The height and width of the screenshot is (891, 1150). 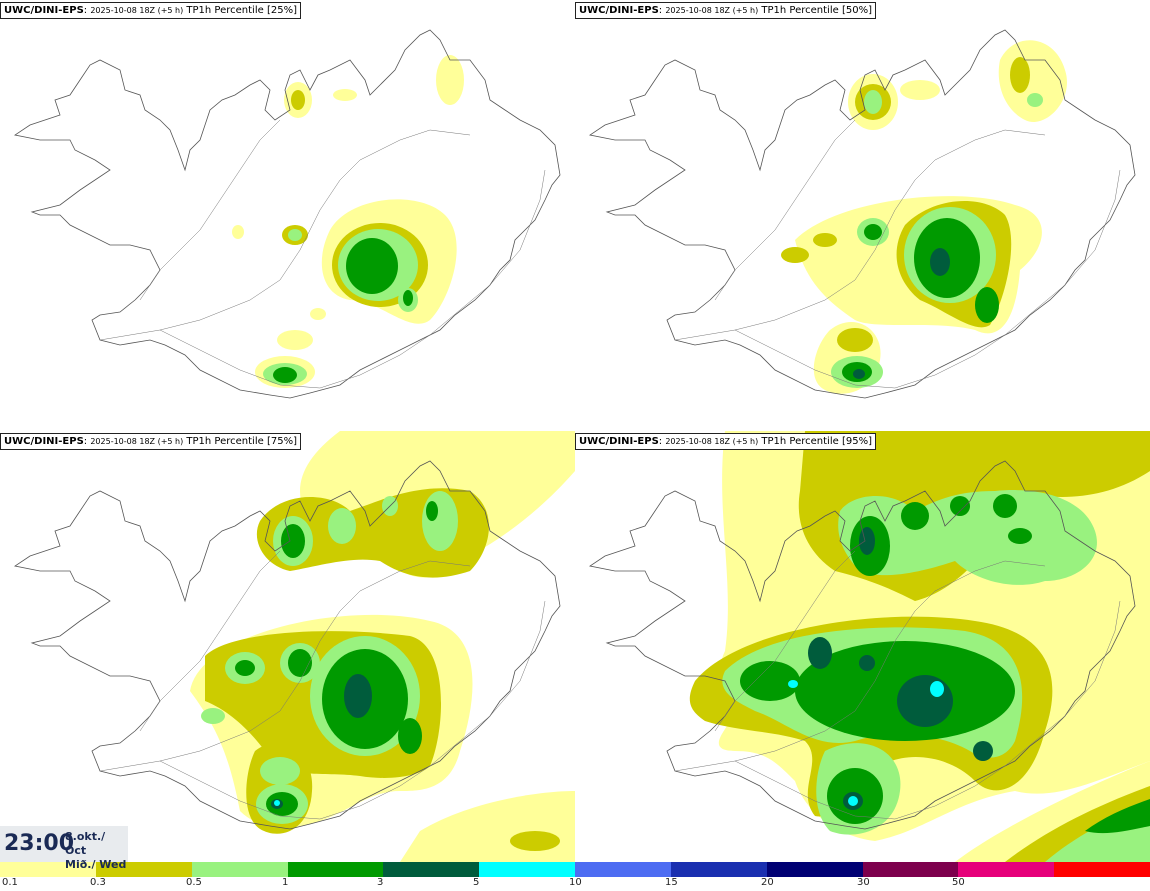 I want to click on legend-tick-label: 0.5, so click(x=194, y=882).